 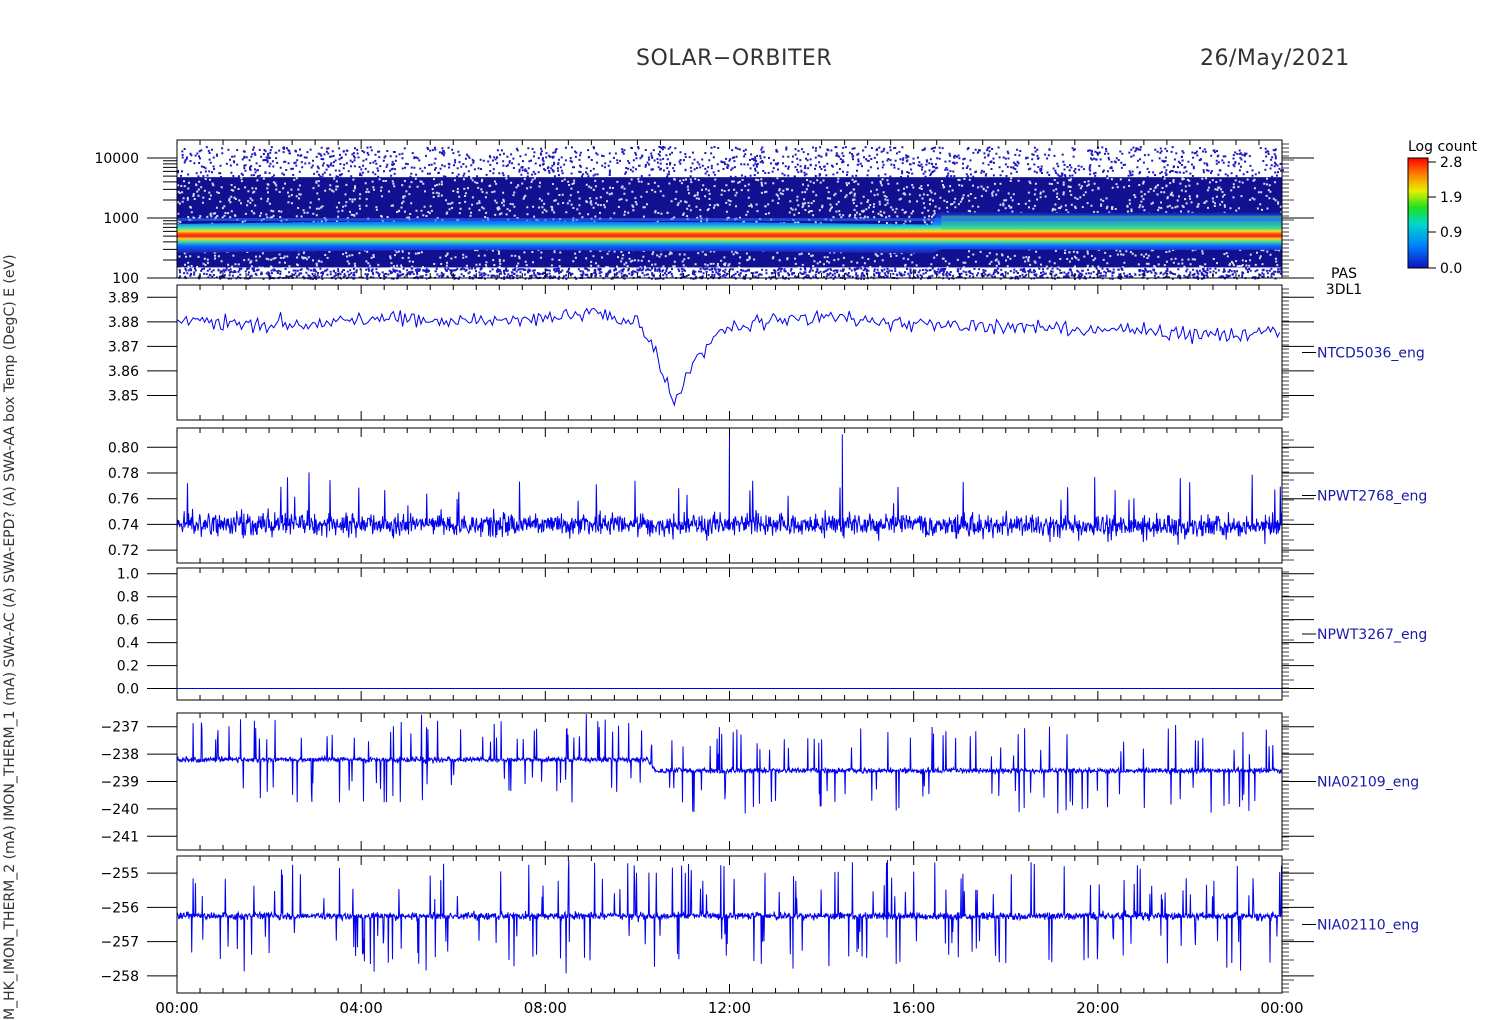 I want to click on y-tick-label-NPWT3267_eng: 0.6, so click(x=128, y=621).